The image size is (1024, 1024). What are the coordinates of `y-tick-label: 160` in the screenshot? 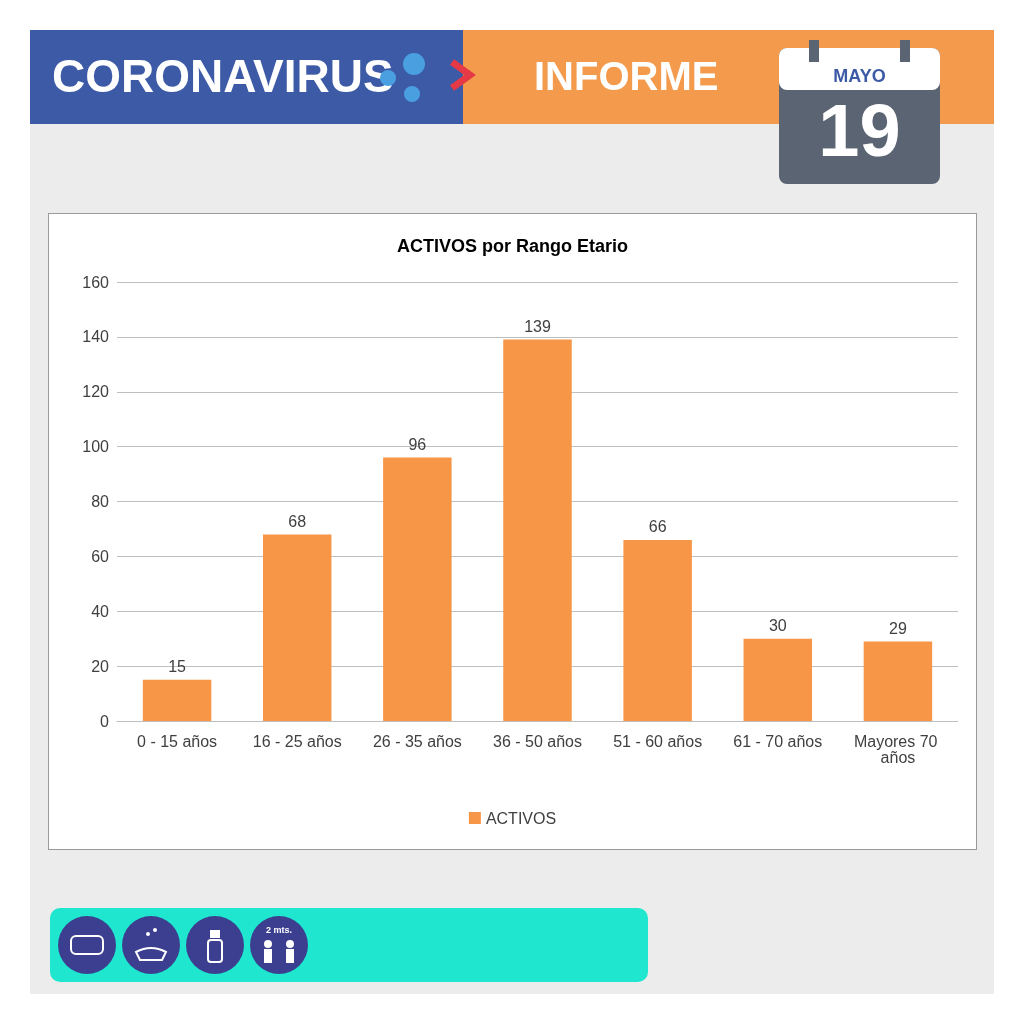 It's located at (96, 282).